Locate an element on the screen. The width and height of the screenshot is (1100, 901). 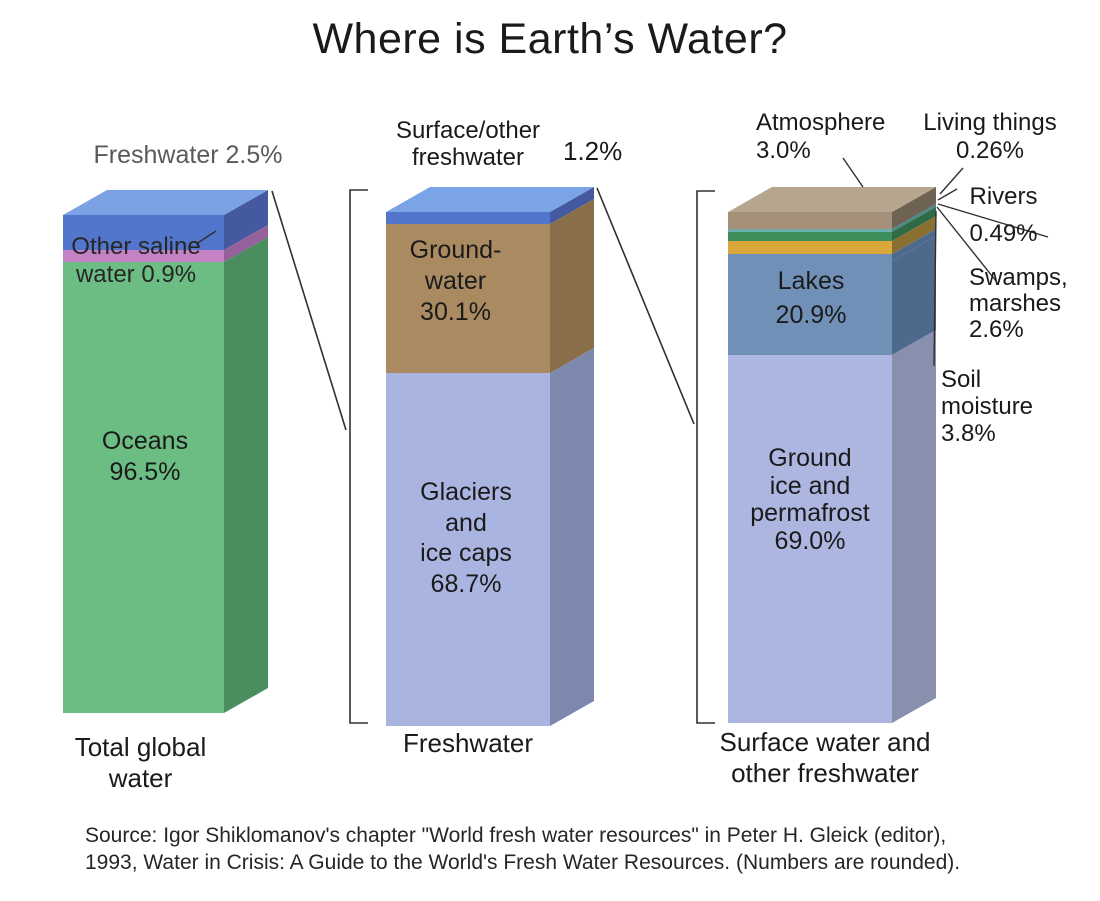
label-rivers: Rivers 0.49% is located at coordinates (1003, 215).